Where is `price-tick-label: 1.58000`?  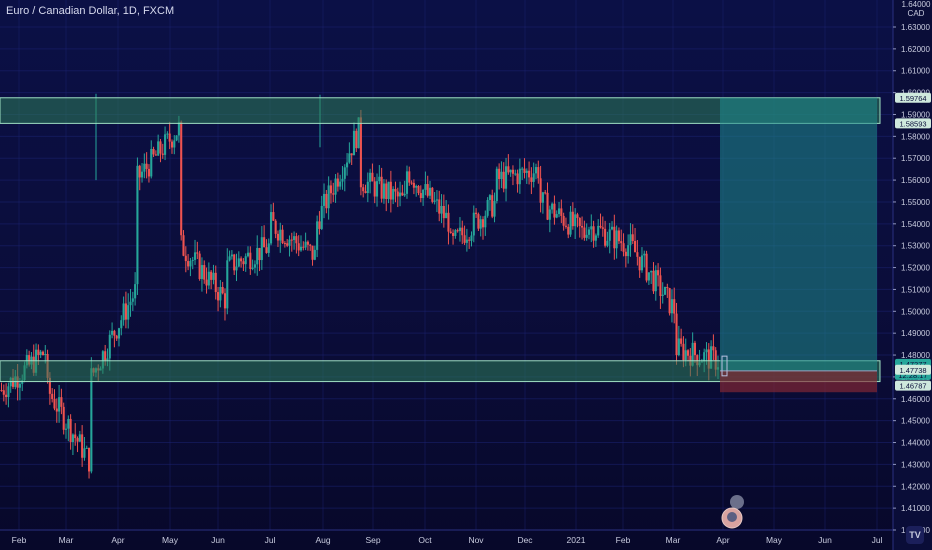
price-tick-label: 1.58000 is located at coordinates (915, 136).